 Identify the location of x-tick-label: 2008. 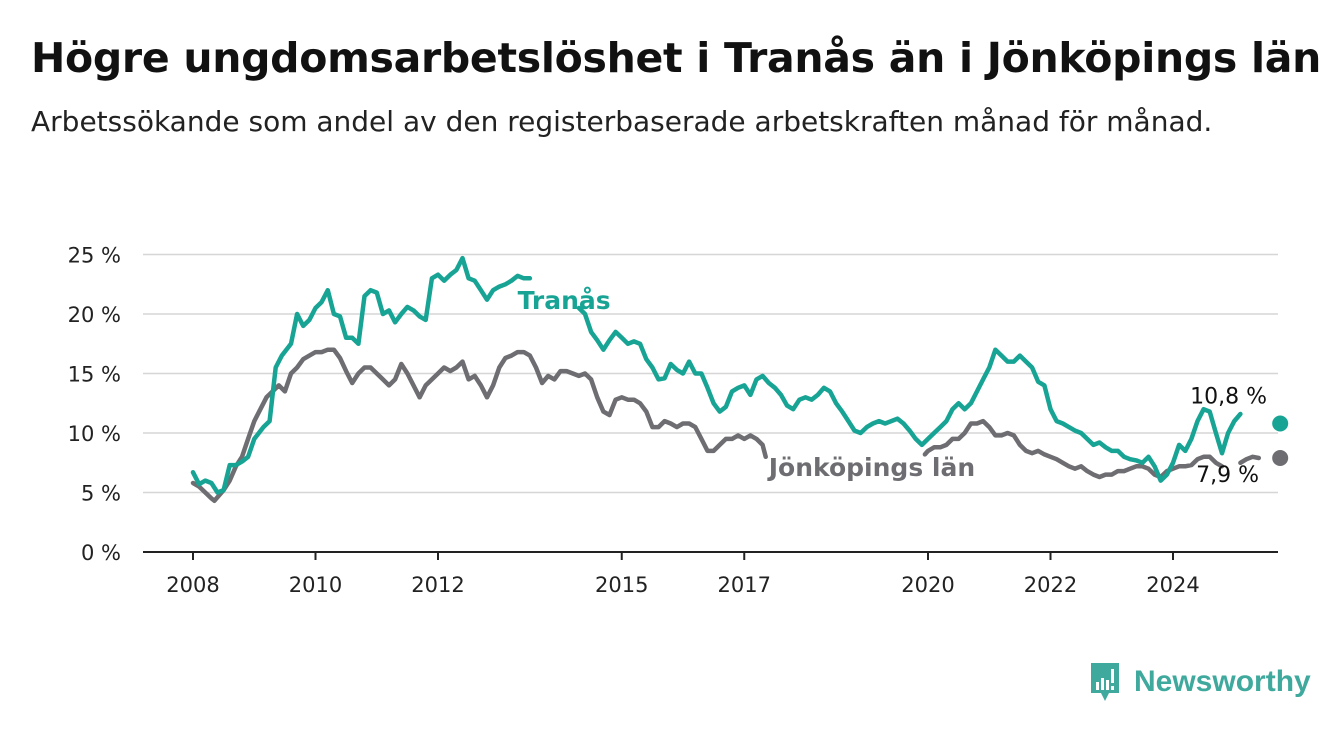
(192, 585).